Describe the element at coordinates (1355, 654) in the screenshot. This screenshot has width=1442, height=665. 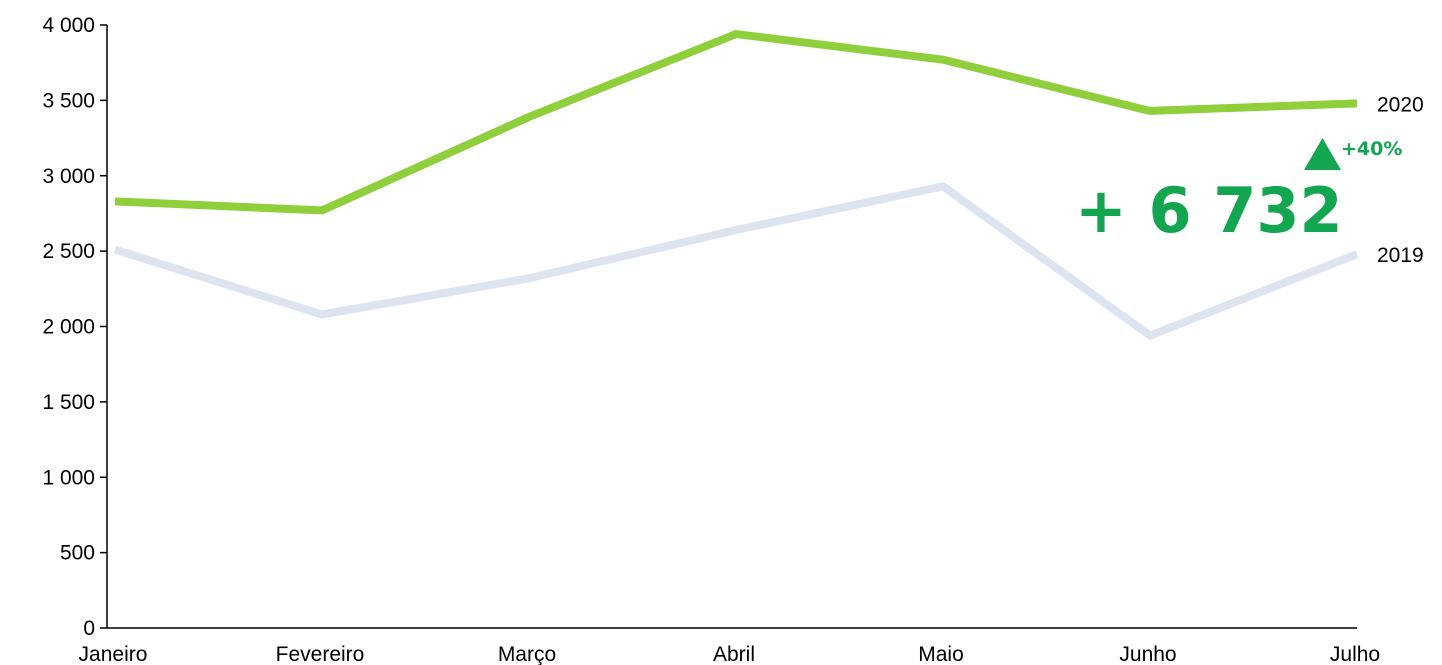
I see `x-tick-label: Julho` at that location.